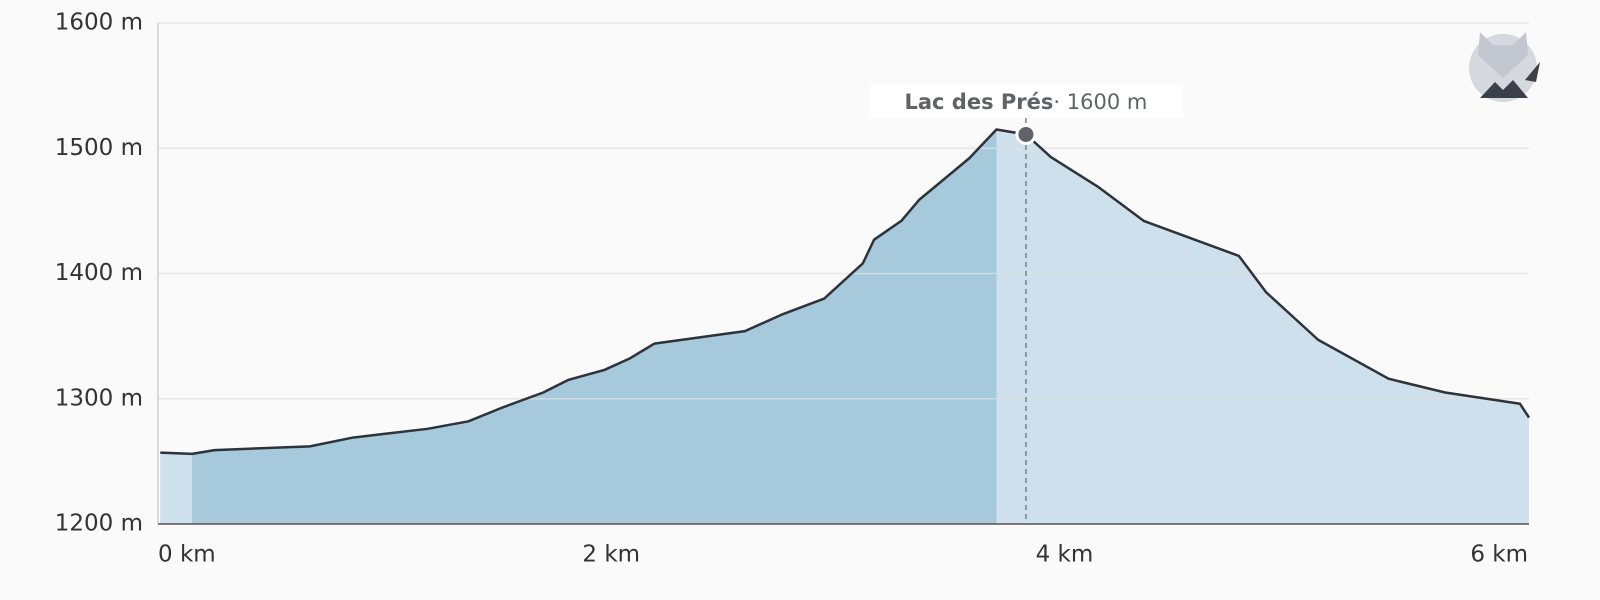  Describe the element at coordinates (979, 102) in the screenshot. I see `tooltip-label: Lac des Prés` at that location.